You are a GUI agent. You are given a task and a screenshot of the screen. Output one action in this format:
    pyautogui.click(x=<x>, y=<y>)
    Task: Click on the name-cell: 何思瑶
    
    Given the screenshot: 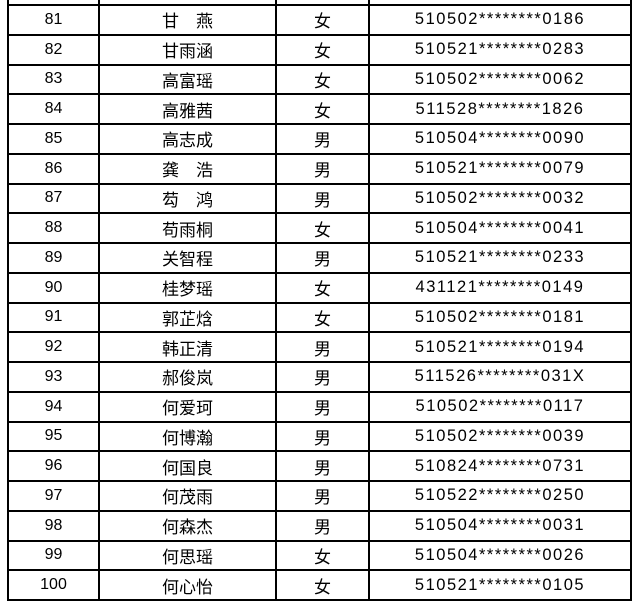 What is the action you would take?
    pyautogui.click(x=187, y=555)
    